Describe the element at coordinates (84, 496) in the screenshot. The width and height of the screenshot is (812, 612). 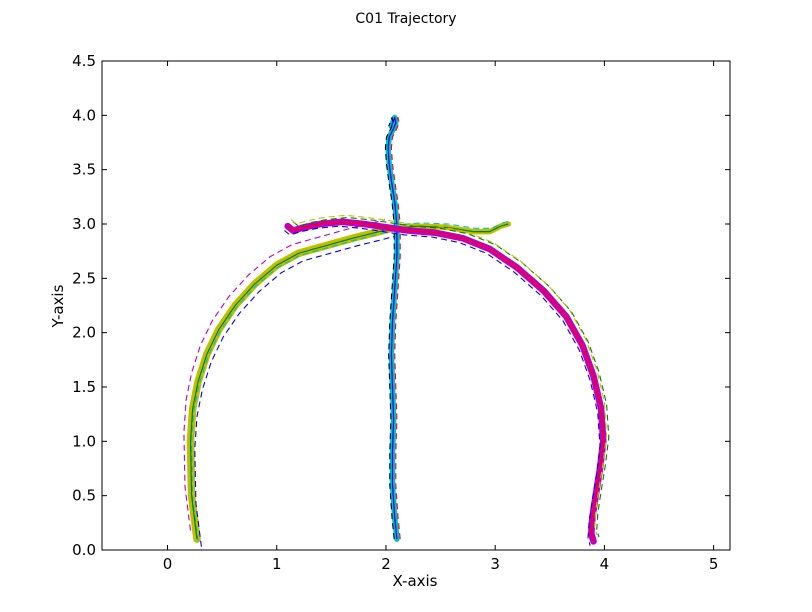
I see `y-tick-label: 0.5` at that location.